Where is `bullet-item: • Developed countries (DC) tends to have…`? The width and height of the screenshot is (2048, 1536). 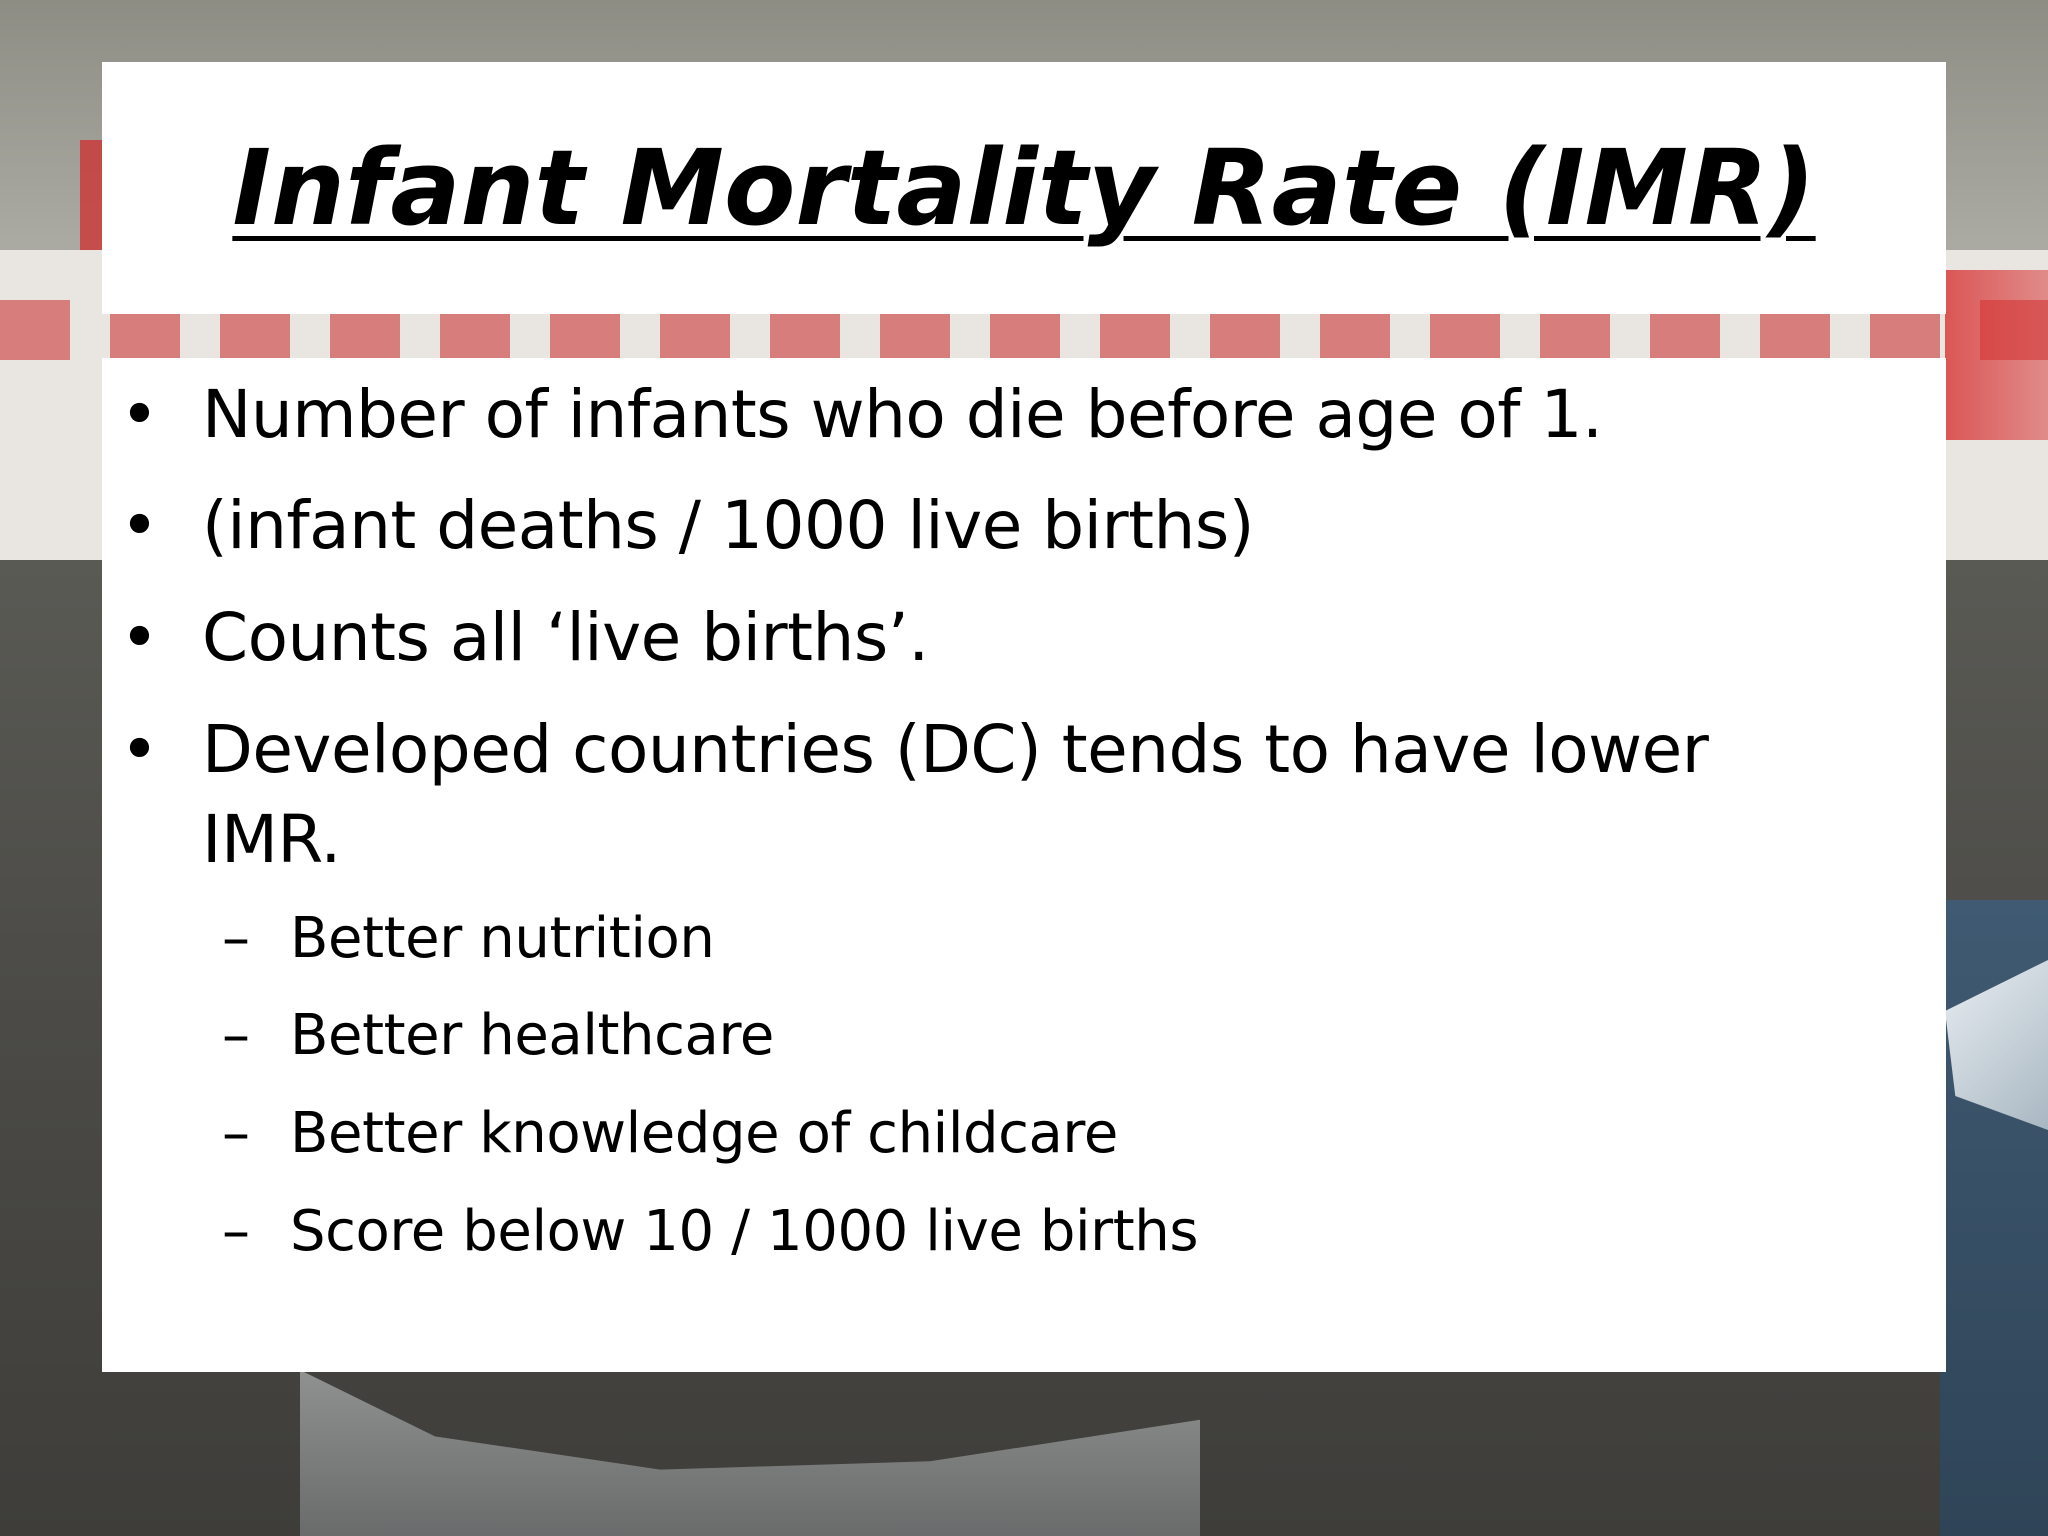 bullet-item: • Developed countries (DC) tends to have… is located at coordinates (981, 795).